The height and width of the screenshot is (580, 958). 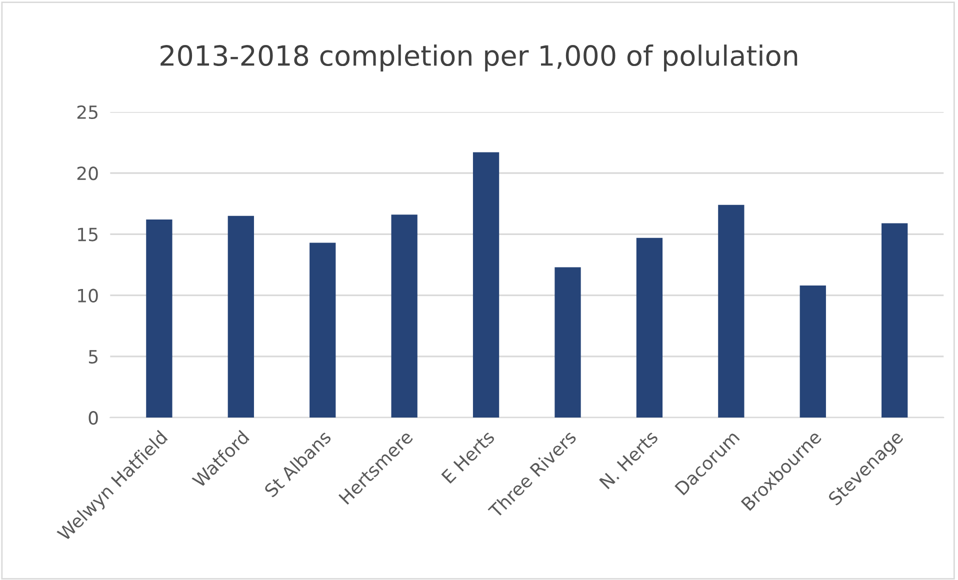 What do you see at coordinates (88, 295) in the screenshot?
I see `y-tick-label: 10` at bounding box center [88, 295].